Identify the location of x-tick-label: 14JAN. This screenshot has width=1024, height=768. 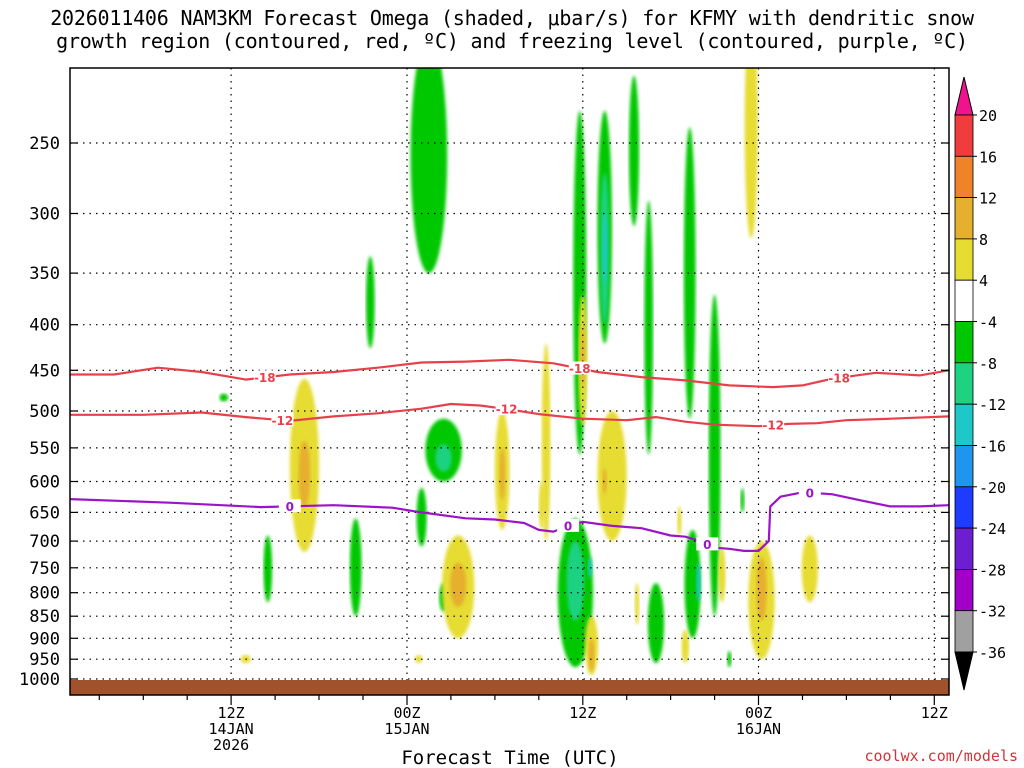
(231, 729).